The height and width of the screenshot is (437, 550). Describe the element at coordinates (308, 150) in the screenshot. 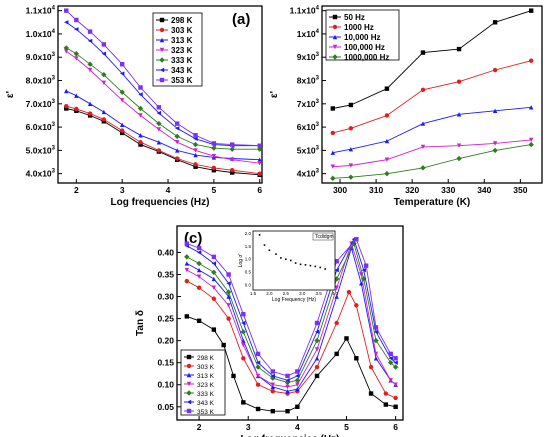

I see `y-tick-label: 5x103` at that location.